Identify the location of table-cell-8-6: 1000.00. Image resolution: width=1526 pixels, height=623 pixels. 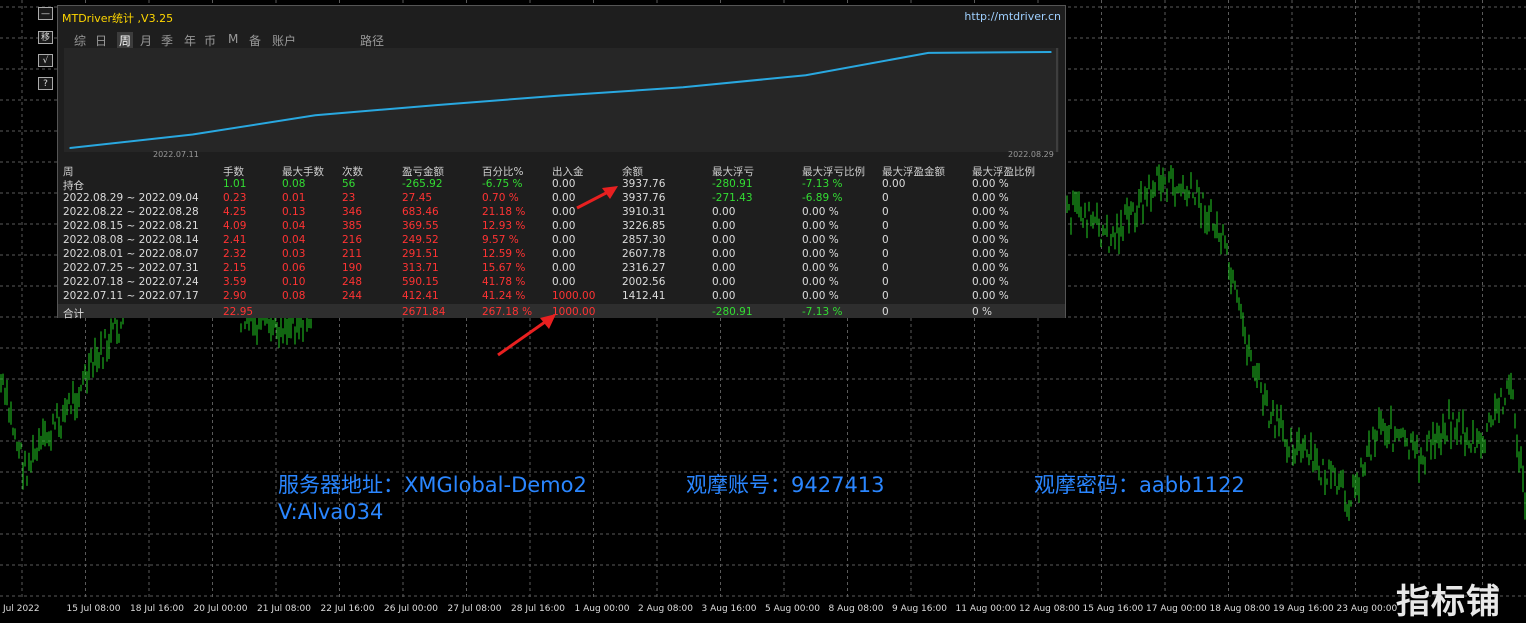
(574, 296).